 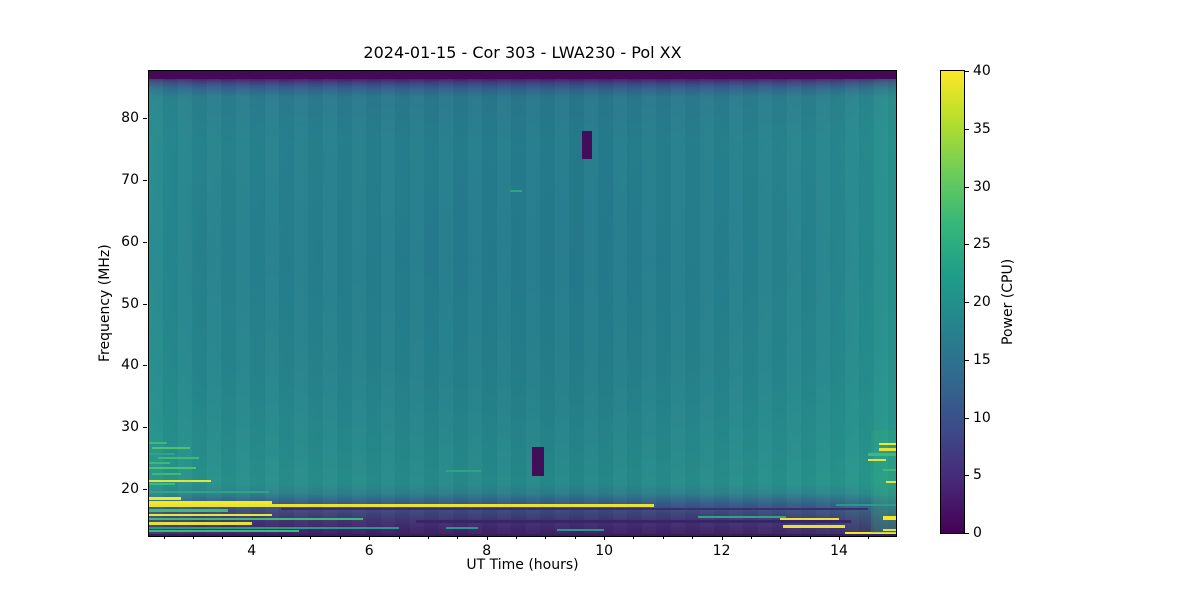 I want to click on y-tick-label: 50, so click(x=130, y=303).